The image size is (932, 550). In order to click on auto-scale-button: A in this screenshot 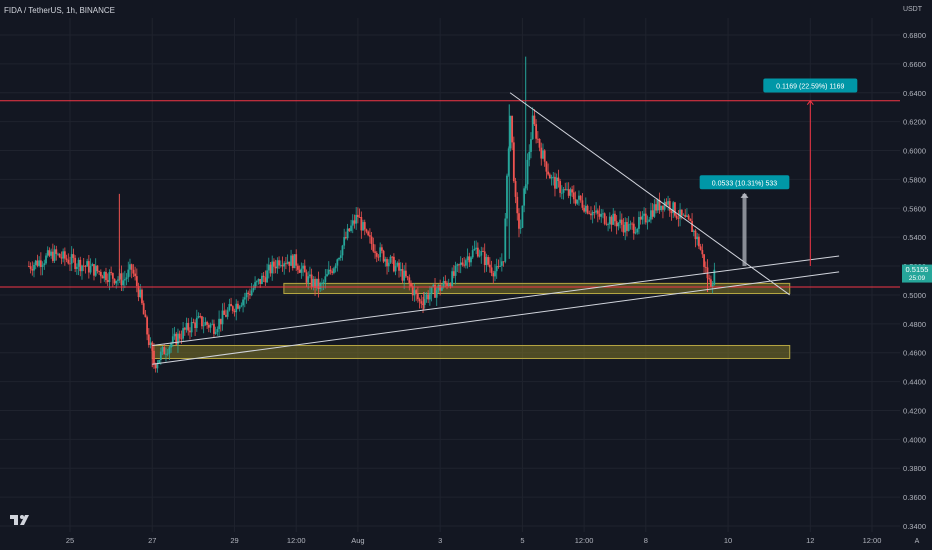, I will do `click(917, 541)`.